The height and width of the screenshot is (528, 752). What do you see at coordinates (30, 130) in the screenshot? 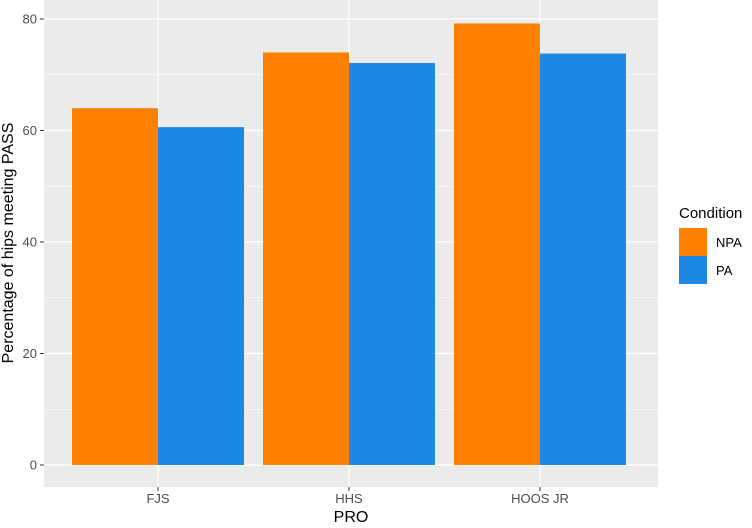
I see `y-tick-label: 60` at bounding box center [30, 130].